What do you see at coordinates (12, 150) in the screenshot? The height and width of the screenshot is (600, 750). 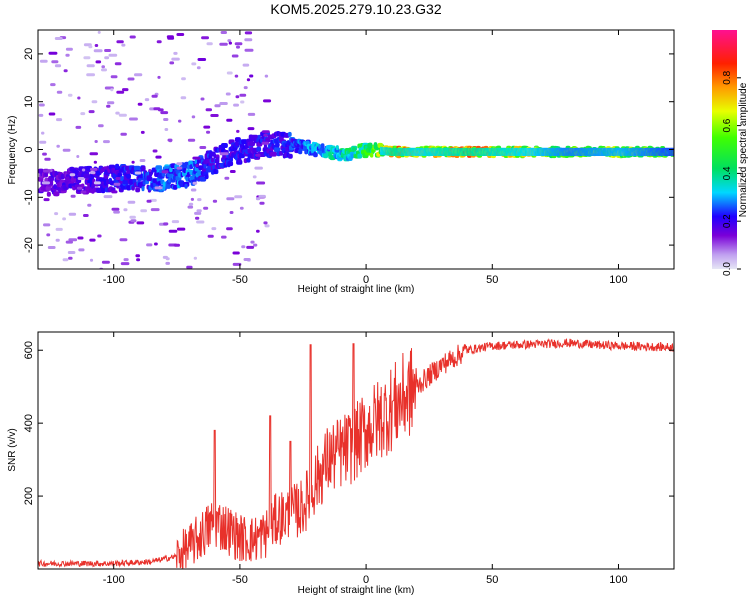 I see `spectrogram-ylabel: Frequency (Hz)` at bounding box center [12, 150].